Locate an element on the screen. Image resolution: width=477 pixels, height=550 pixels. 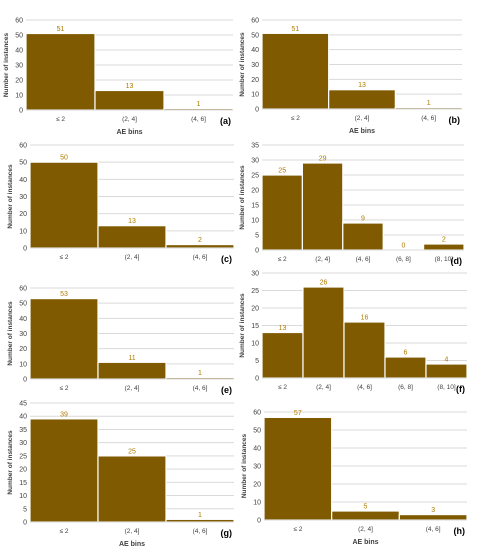
panel-label: (h) is located at coordinates (460, 531).